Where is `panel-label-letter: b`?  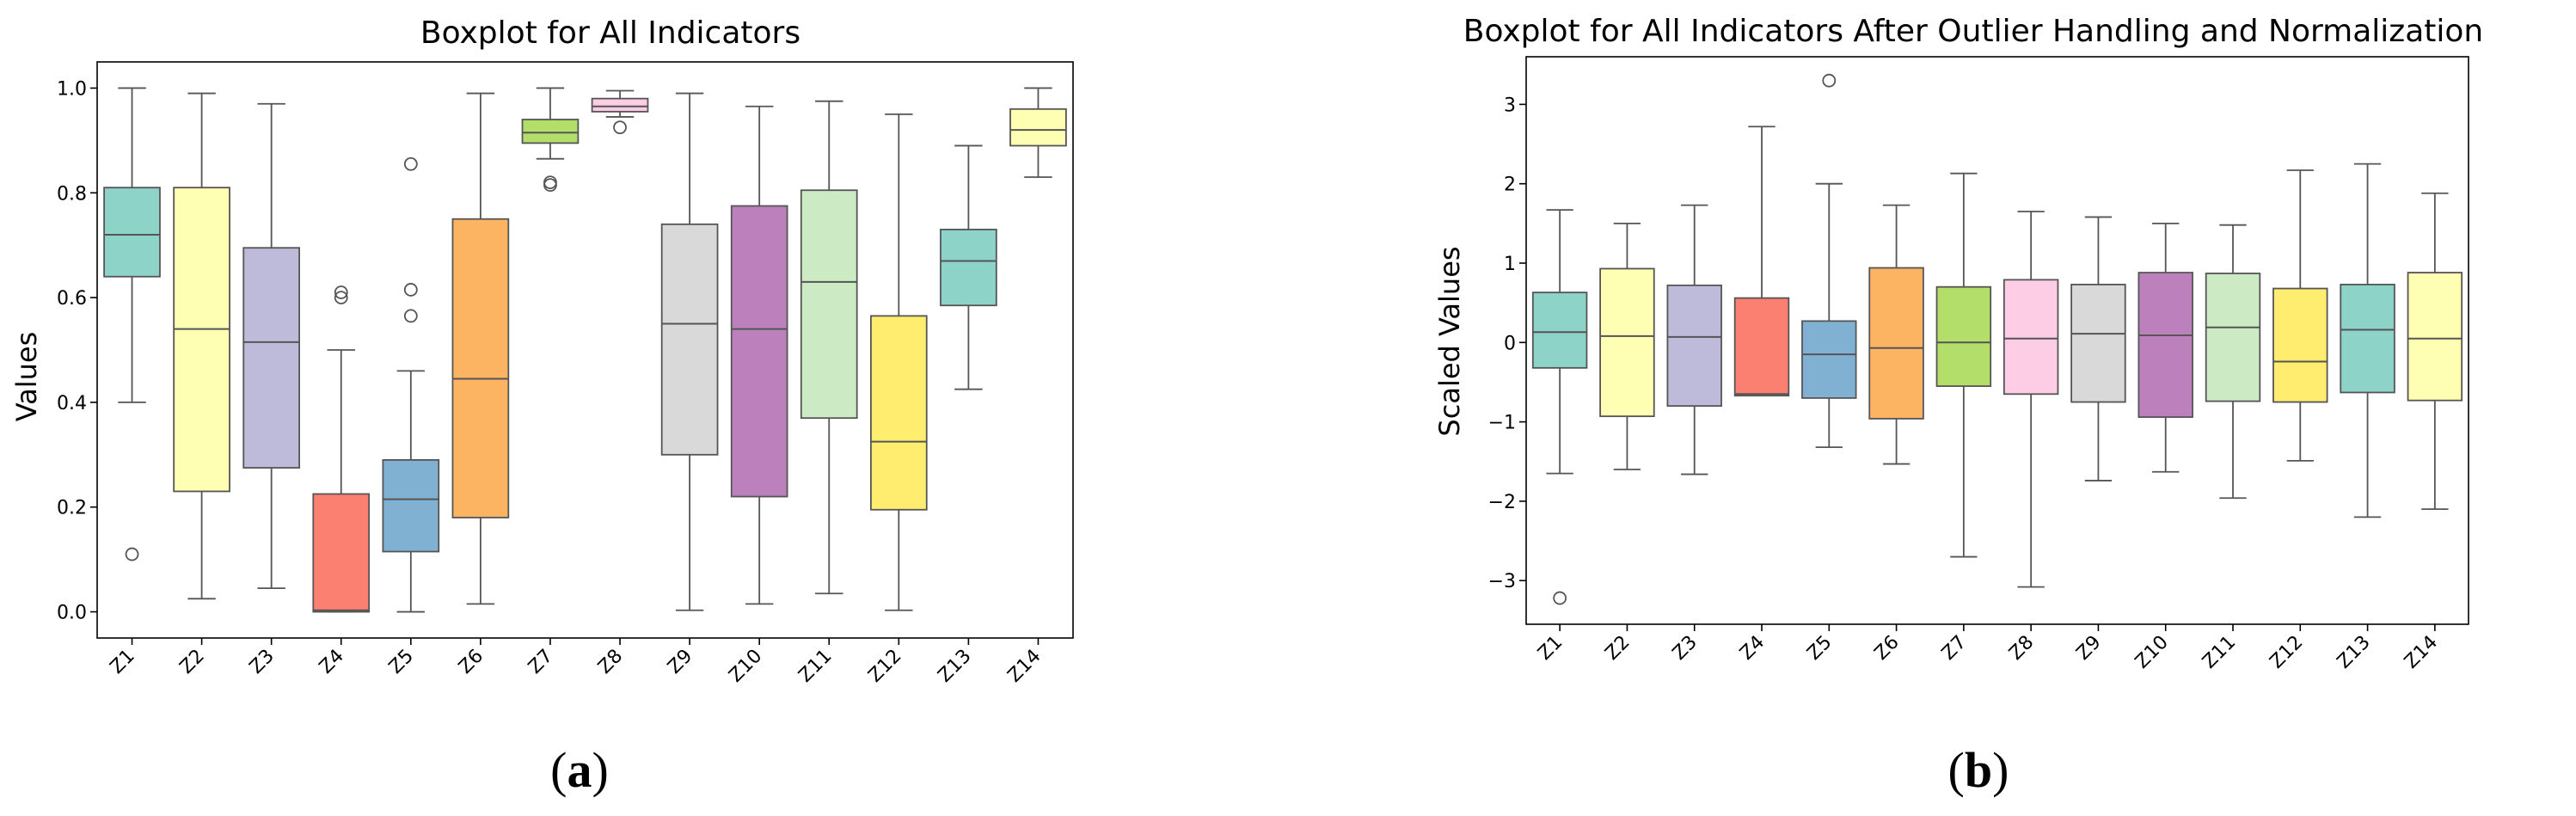
panel-label-letter: b is located at coordinates (1978, 770).